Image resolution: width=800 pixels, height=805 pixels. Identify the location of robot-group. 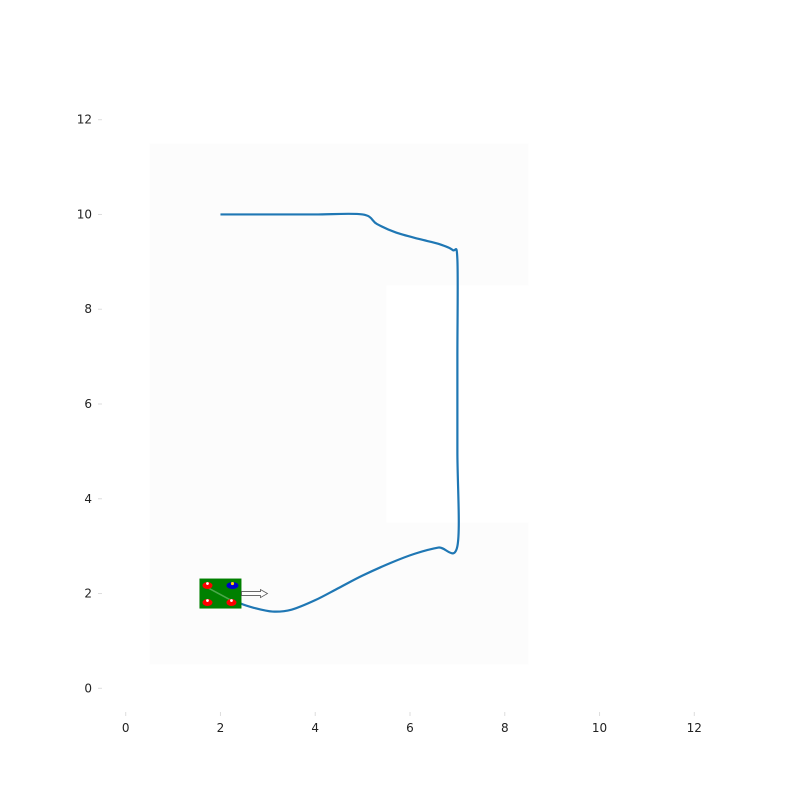
(234, 593).